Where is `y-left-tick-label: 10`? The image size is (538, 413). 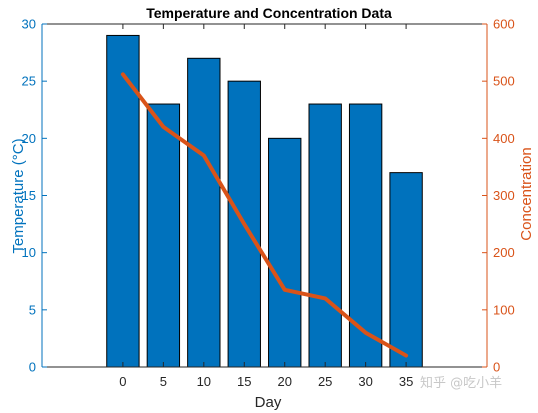 y-left-tick-label: 10 is located at coordinates (29, 252).